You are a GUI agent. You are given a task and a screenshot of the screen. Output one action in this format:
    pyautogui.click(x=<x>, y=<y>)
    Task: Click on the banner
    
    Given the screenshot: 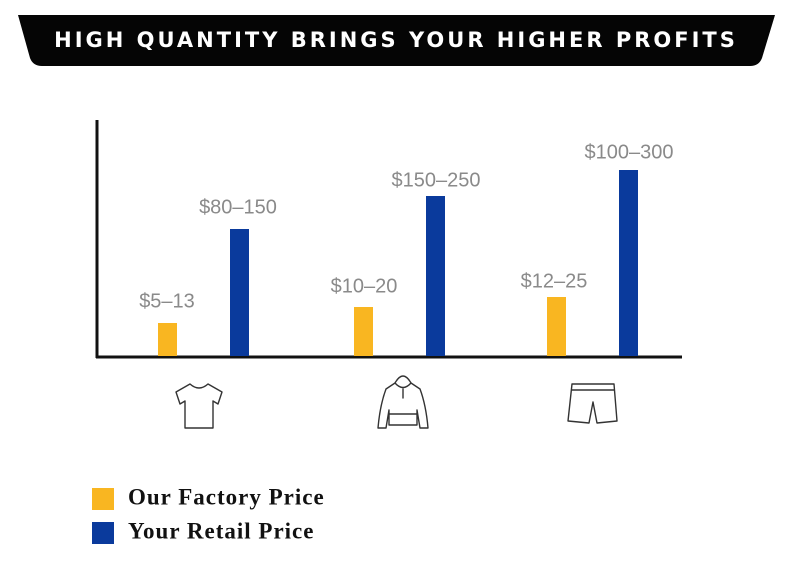 What is the action you would take?
    pyautogui.click(x=396, y=40)
    